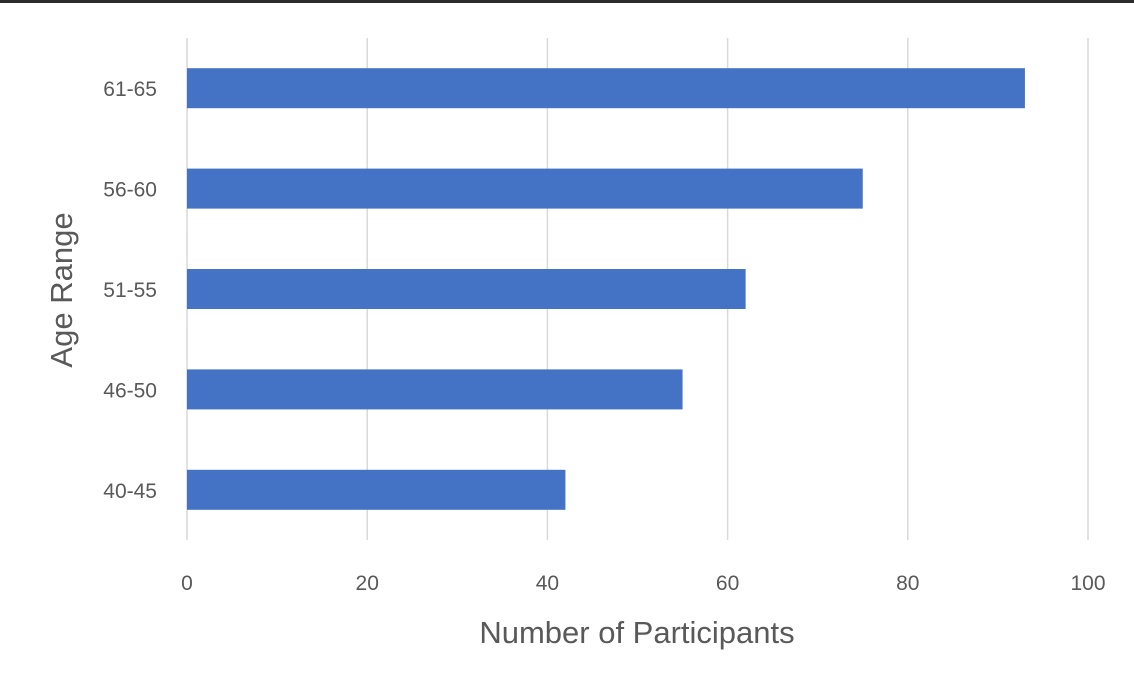 Image resolution: width=1134 pixels, height=686 pixels. What do you see at coordinates (907, 583) in the screenshot?
I see `x-tick-label: 80` at bounding box center [907, 583].